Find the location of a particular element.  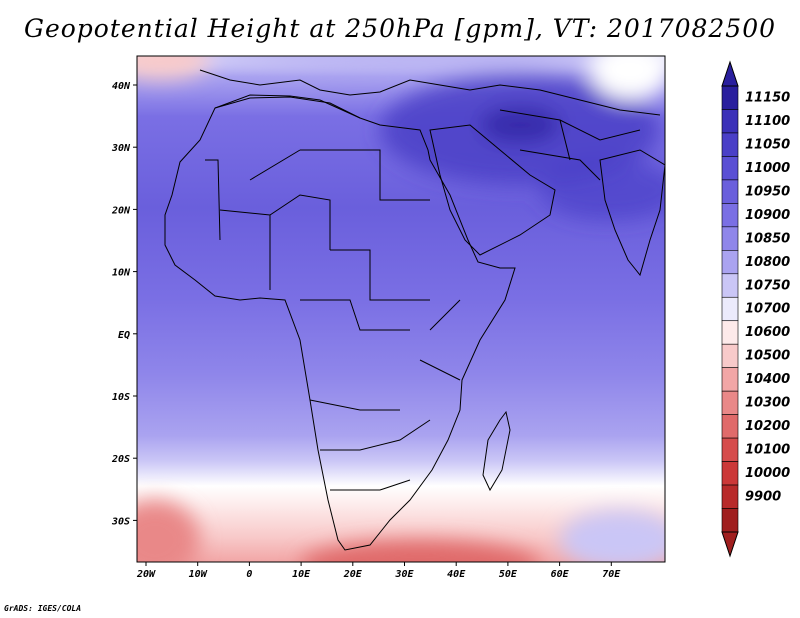

colorbar-label: 10750 is located at coordinates (767, 285).